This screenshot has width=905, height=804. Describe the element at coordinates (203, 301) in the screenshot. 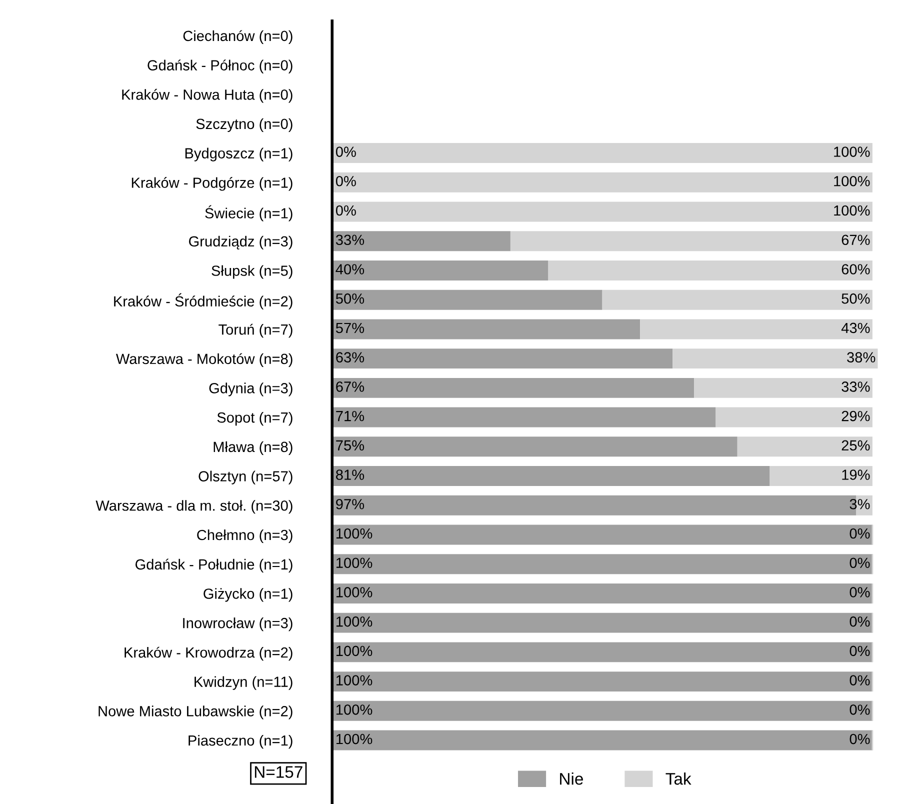

I see `y-tick-label: Kraków - Śródmieście (n=2)` at that location.